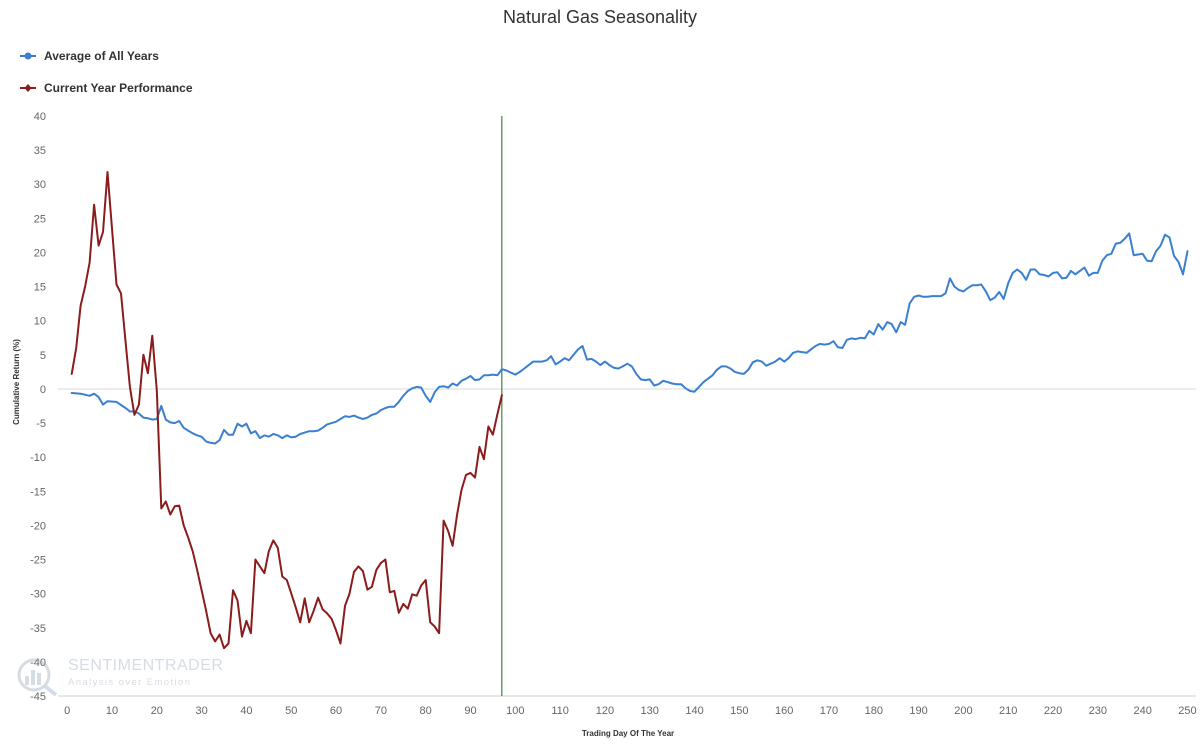 This screenshot has height=750, width=1200. What do you see at coordinates (38, 663) in the screenshot?
I see `y-tick-label: -40` at bounding box center [38, 663].